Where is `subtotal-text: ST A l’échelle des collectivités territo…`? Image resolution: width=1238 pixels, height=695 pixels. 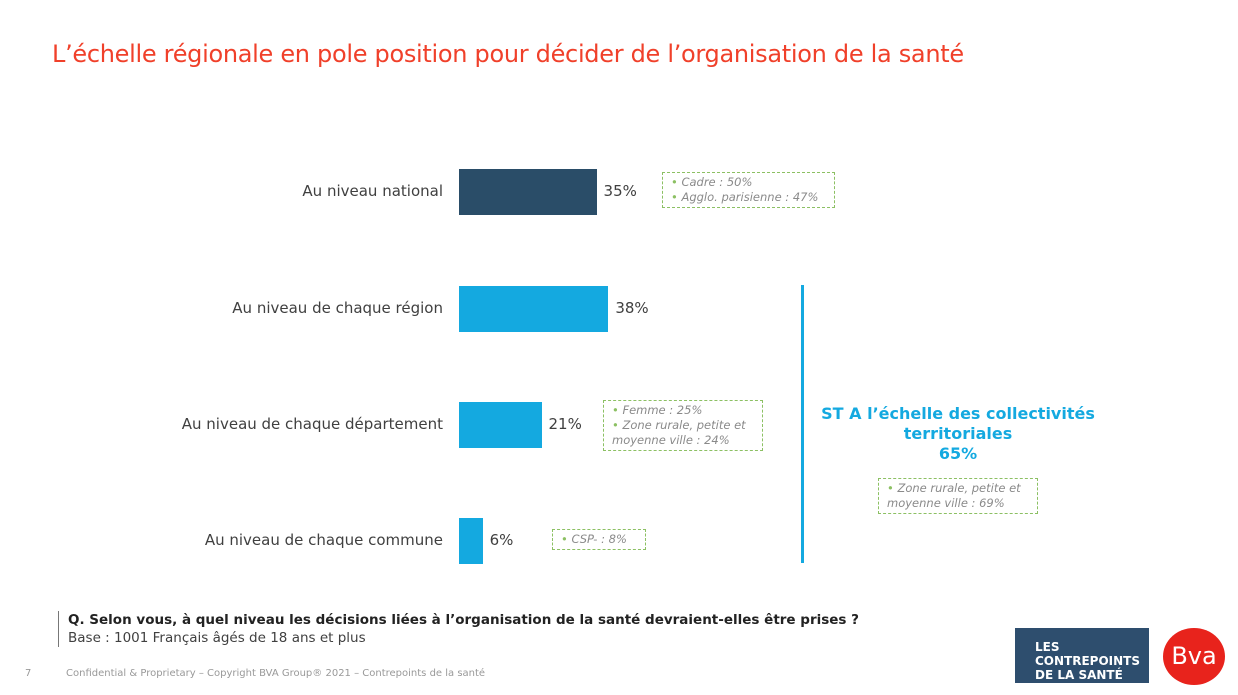 subtotal-text: ST A l’échelle des collectivités territo… is located at coordinates (958, 423).